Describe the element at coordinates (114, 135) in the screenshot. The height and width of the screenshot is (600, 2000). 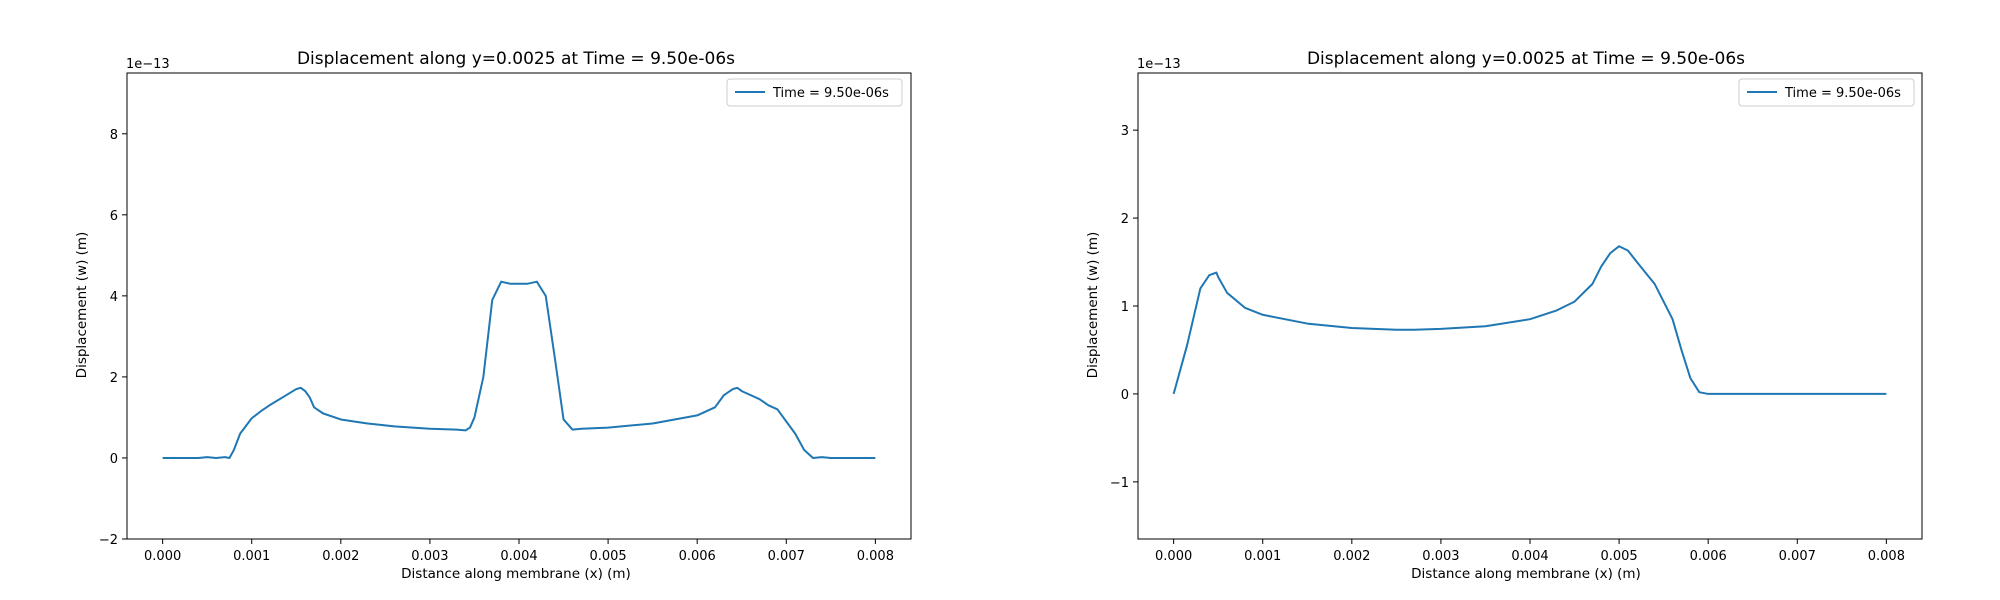
I see `y-tick-label: 8` at that location.